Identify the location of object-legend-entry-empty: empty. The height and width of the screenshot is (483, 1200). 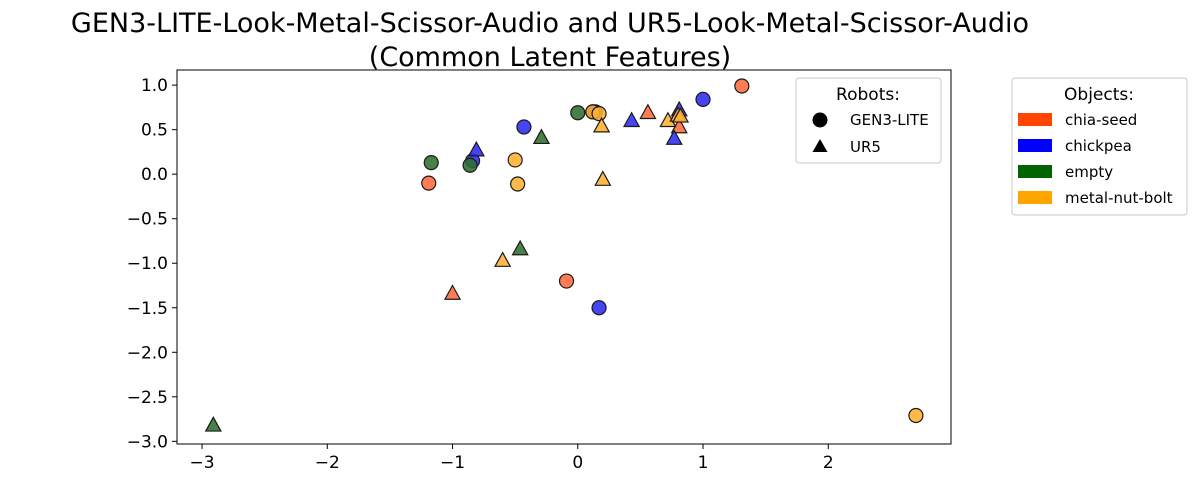
(1089, 172).